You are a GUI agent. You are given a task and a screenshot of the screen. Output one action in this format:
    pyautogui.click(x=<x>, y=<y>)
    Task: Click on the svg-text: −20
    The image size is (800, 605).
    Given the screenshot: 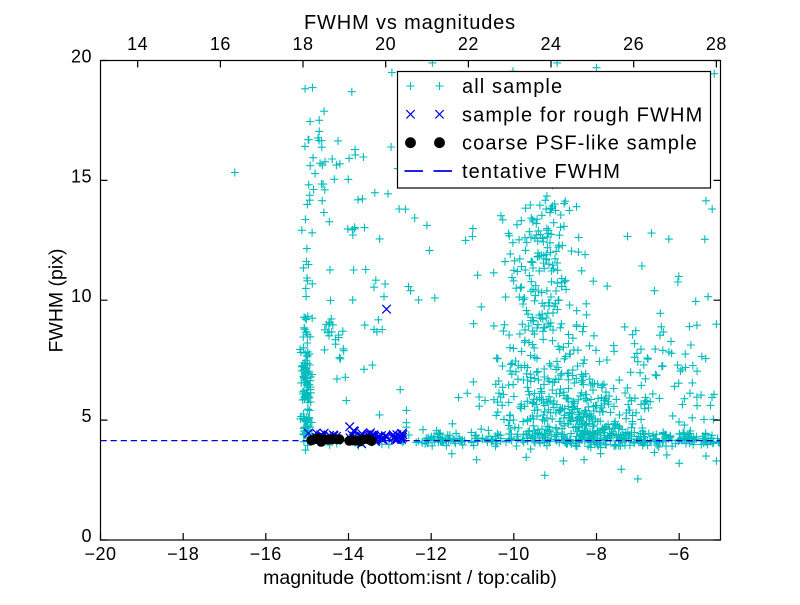 What is the action you would take?
    pyautogui.click(x=100, y=554)
    